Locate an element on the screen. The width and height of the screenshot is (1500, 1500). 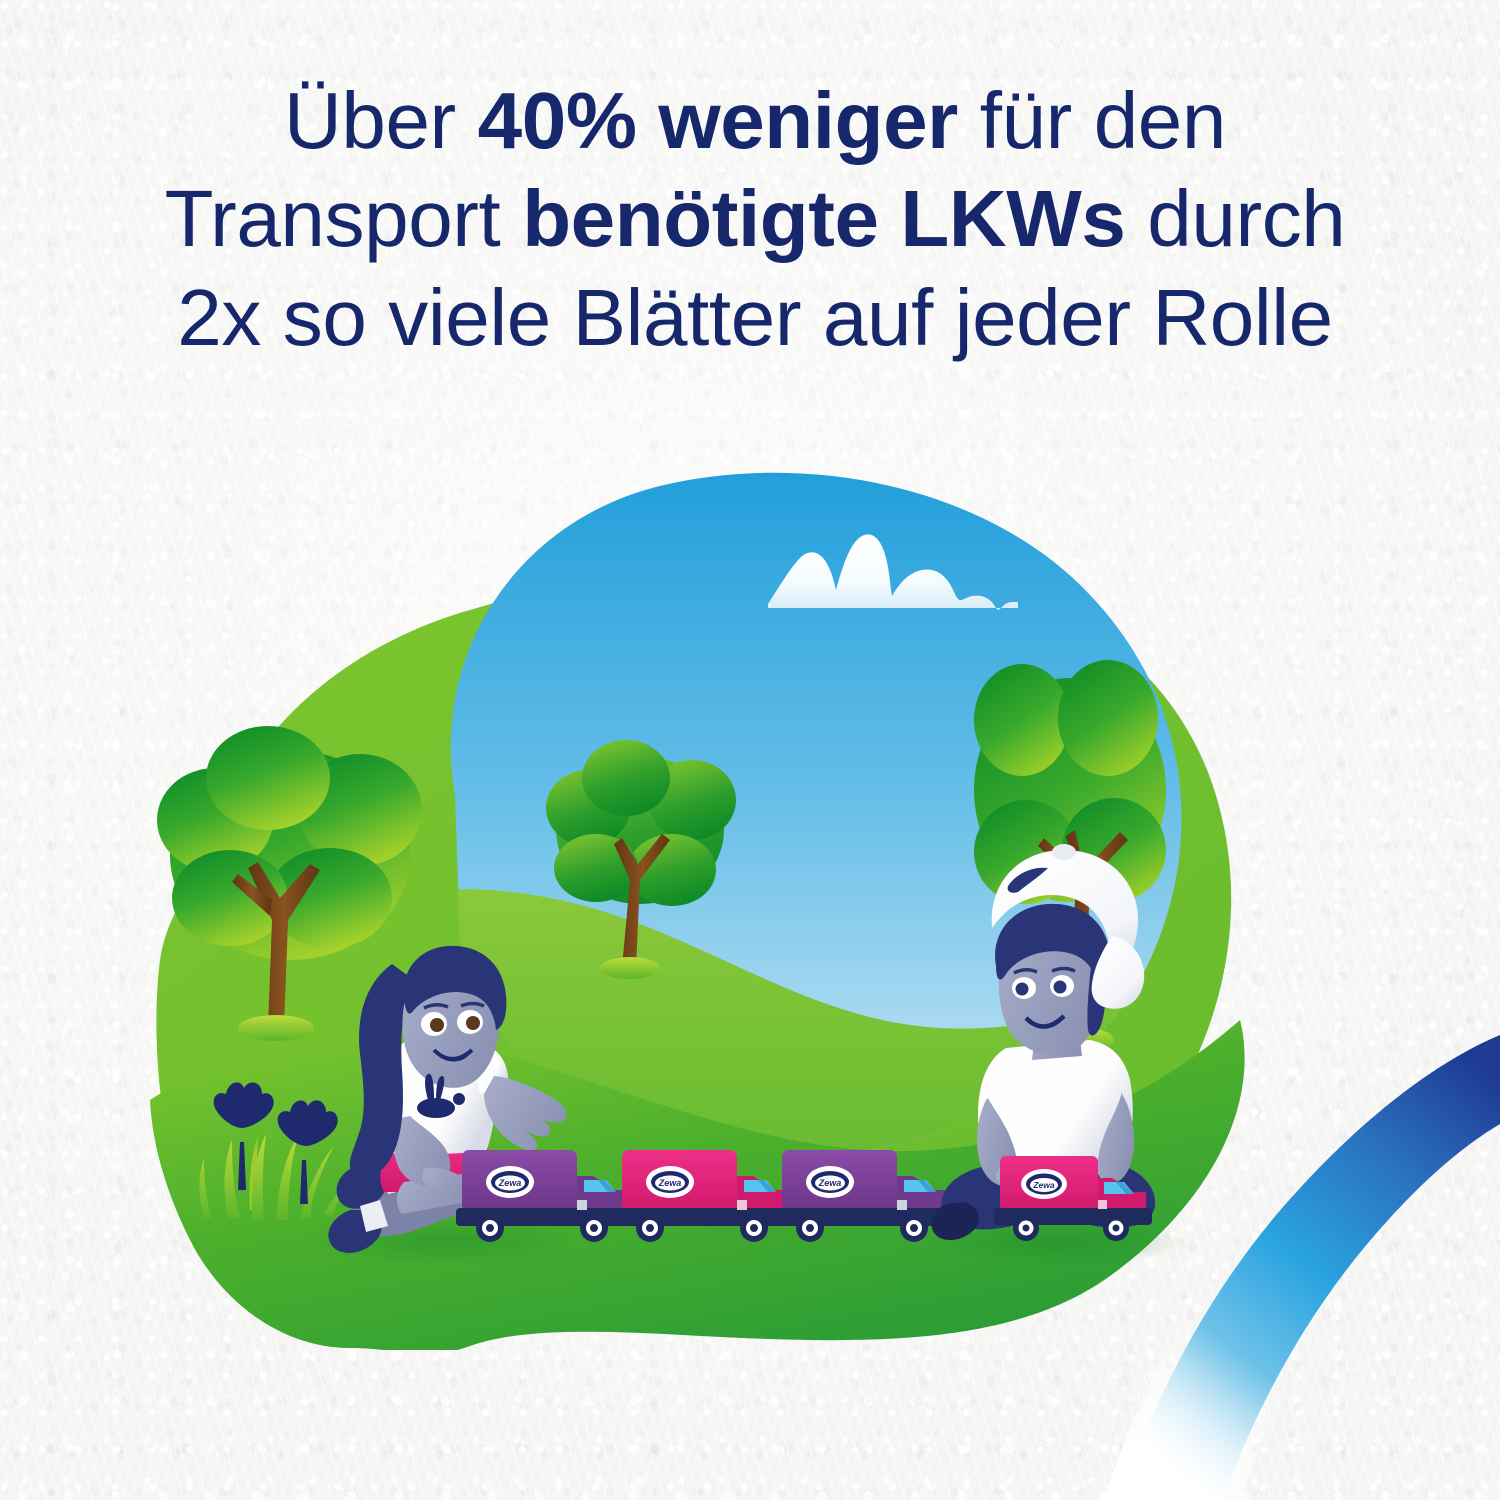
boy-hair is located at coordinates (1053, 950).